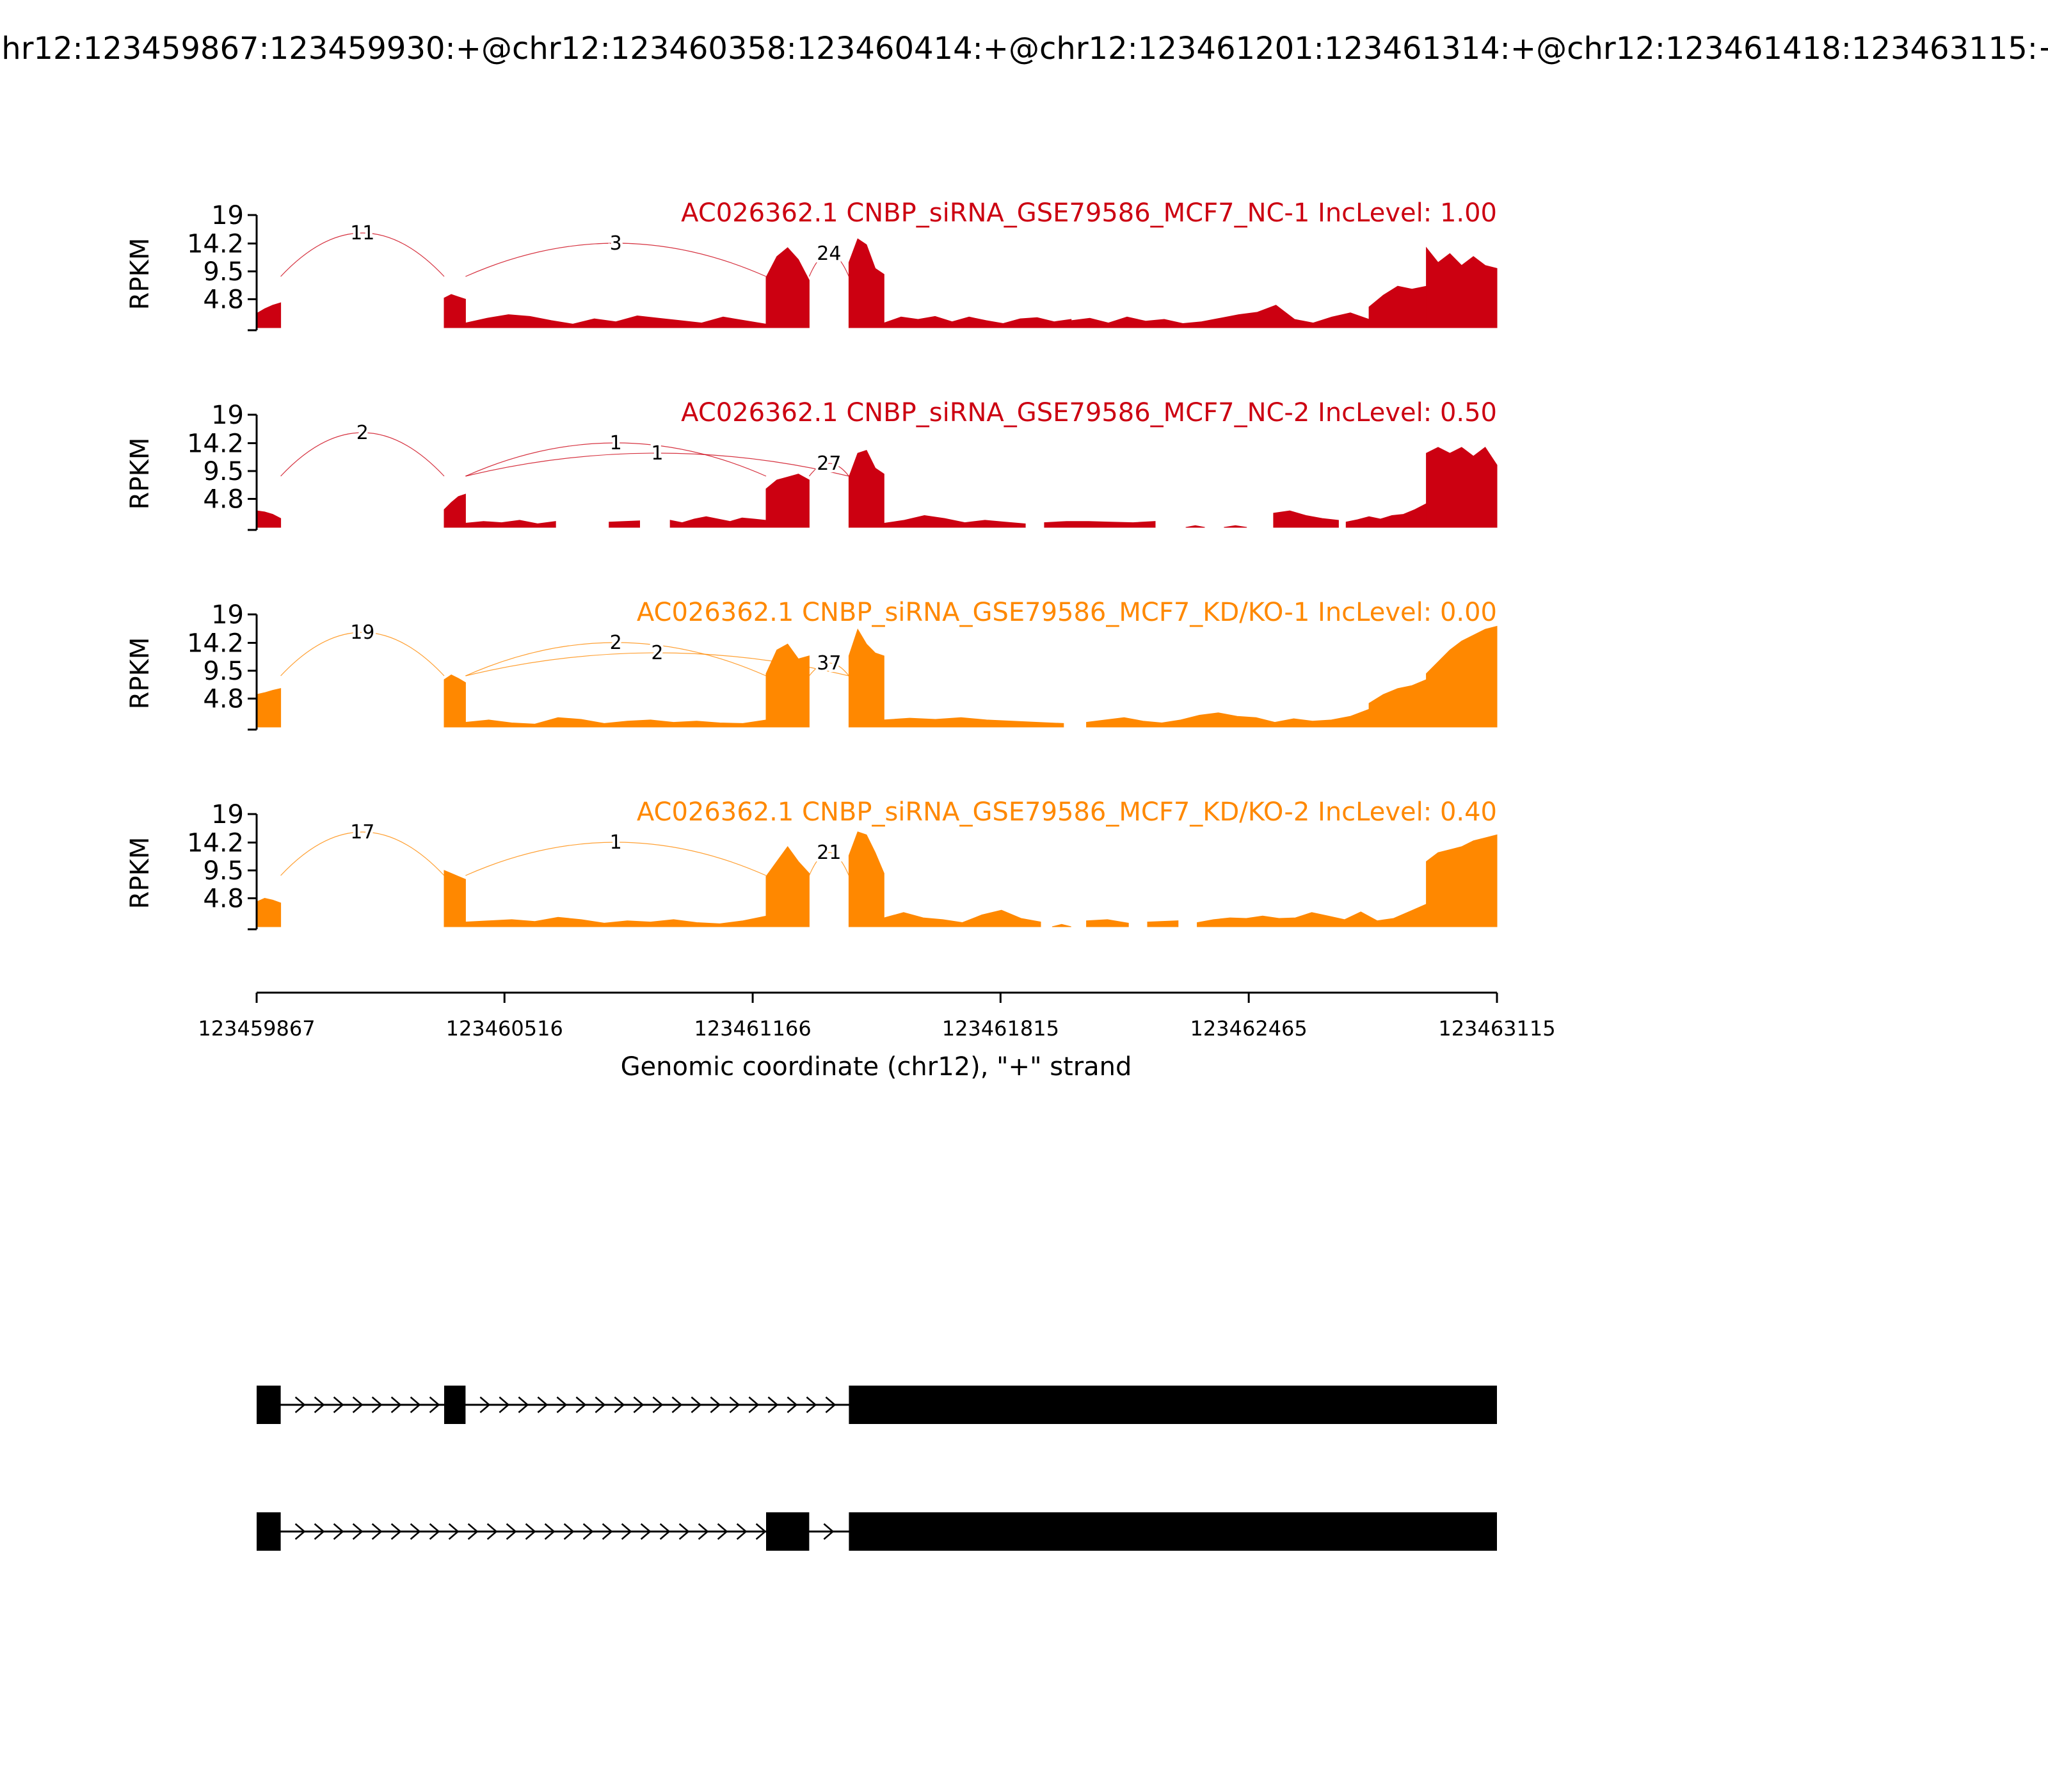 Image resolution: width=2048 pixels, height=1792 pixels. I want to click on isoform-structures, so click(877, 1468).